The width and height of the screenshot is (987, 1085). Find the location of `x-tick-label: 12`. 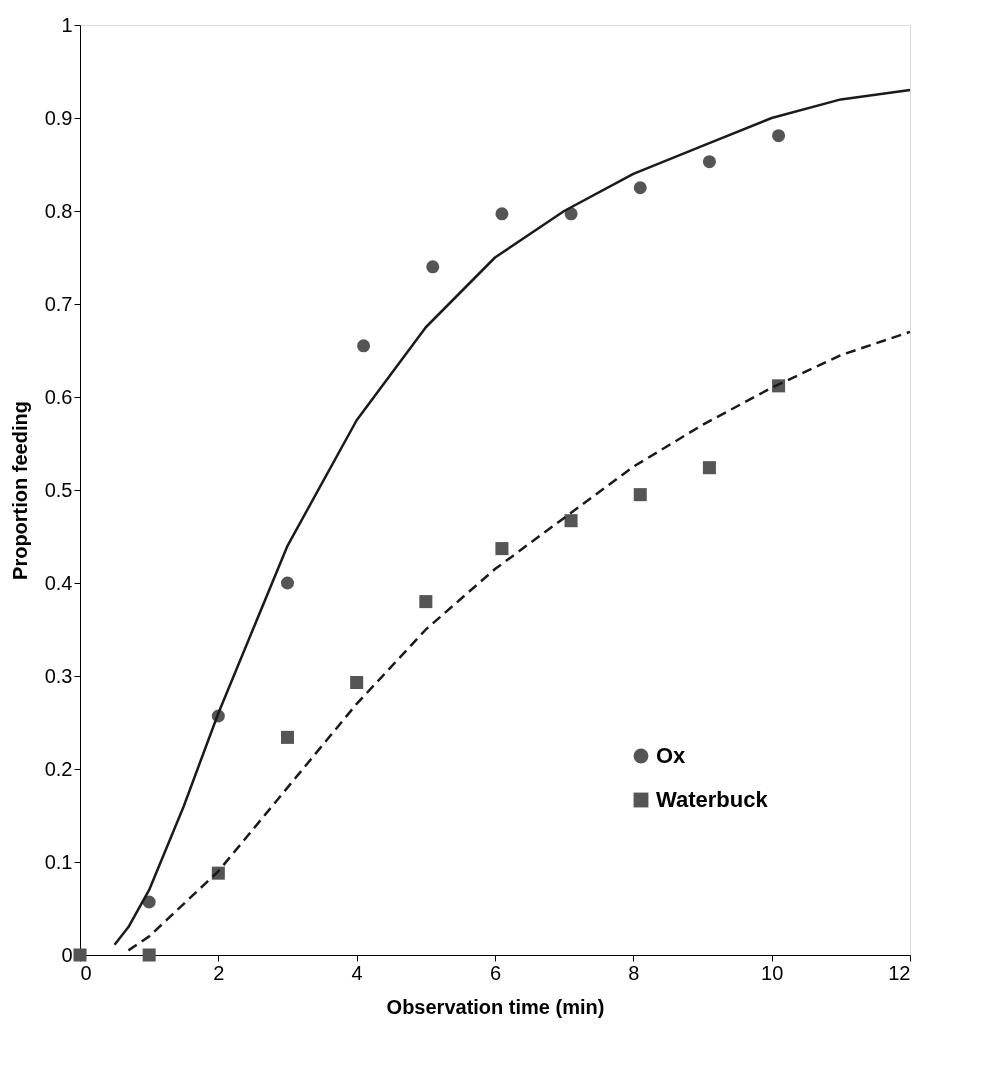

x-tick-label: 12 is located at coordinates (899, 972).